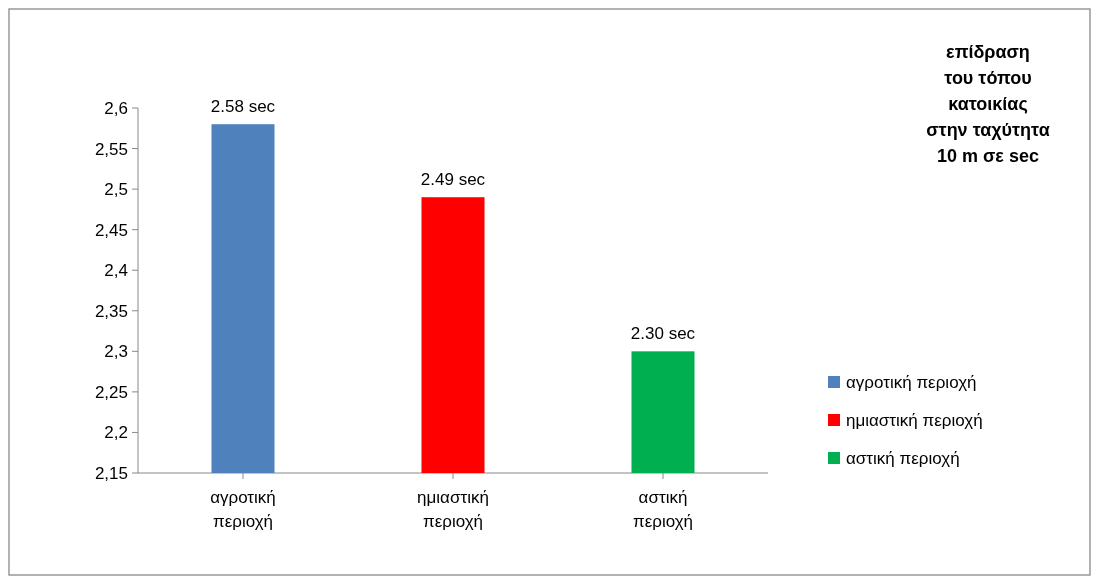 This screenshot has width=1099, height=584. I want to click on y-tick-label: 2,5, so click(116, 190).